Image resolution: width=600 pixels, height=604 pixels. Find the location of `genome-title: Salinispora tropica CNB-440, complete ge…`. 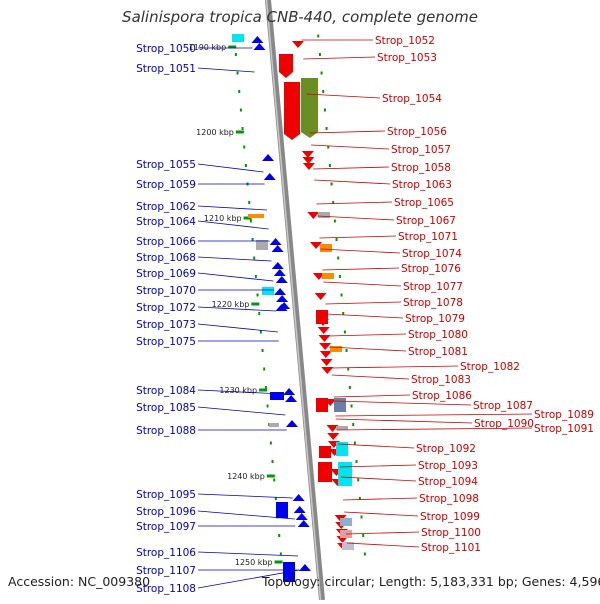

genome-title: Salinispora tropica CNB-440, complete ge… is located at coordinates (300, 17).